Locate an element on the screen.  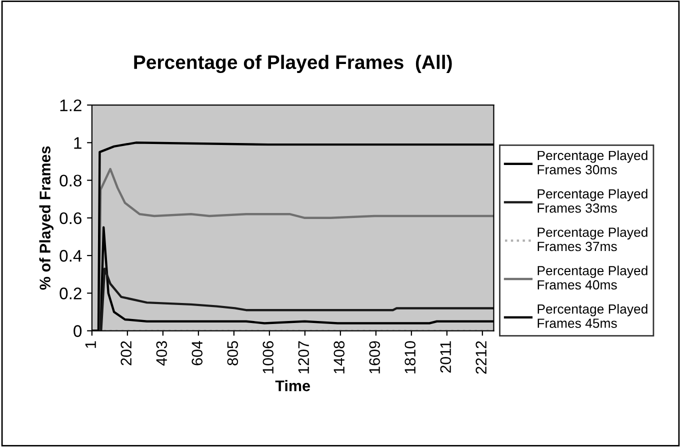
y-tick-label: 0.2 is located at coordinates (71, 294).